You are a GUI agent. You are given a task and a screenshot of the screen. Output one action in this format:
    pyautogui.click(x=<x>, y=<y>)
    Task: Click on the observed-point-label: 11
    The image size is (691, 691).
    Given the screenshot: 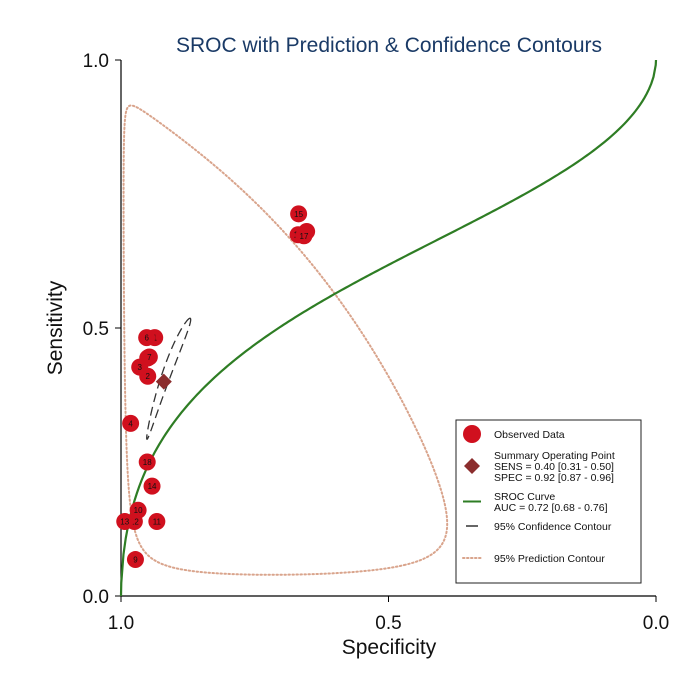 What is the action you would take?
    pyautogui.click(x=157, y=521)
    